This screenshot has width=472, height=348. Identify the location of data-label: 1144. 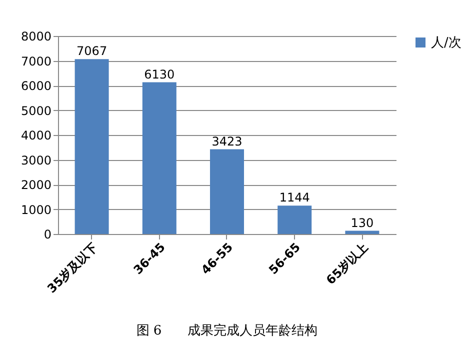
(294, 197).